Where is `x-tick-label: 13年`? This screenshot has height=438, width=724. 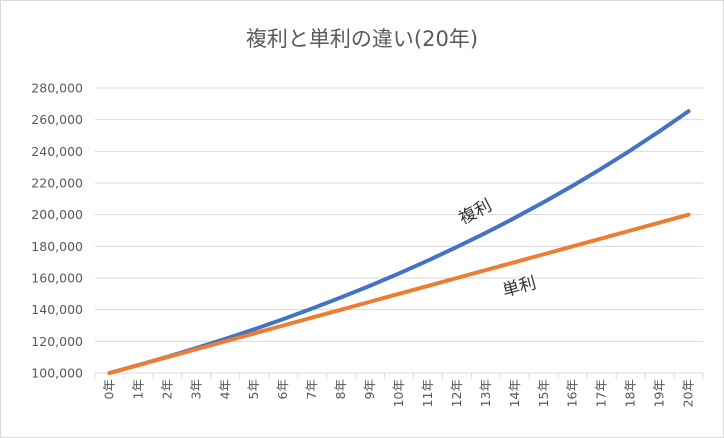
x-tick-label: 13年 is located at coordinates (485, 393).